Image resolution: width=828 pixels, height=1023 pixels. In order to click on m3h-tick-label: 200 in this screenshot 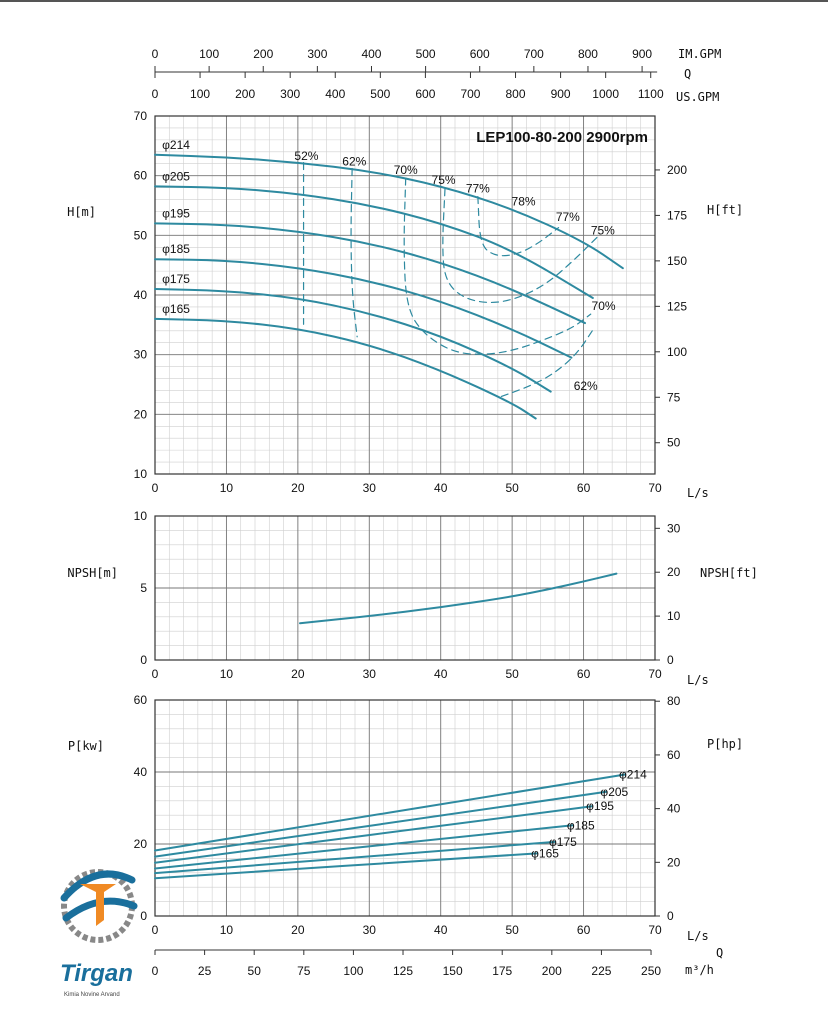, I will do `click(552, 971)`.